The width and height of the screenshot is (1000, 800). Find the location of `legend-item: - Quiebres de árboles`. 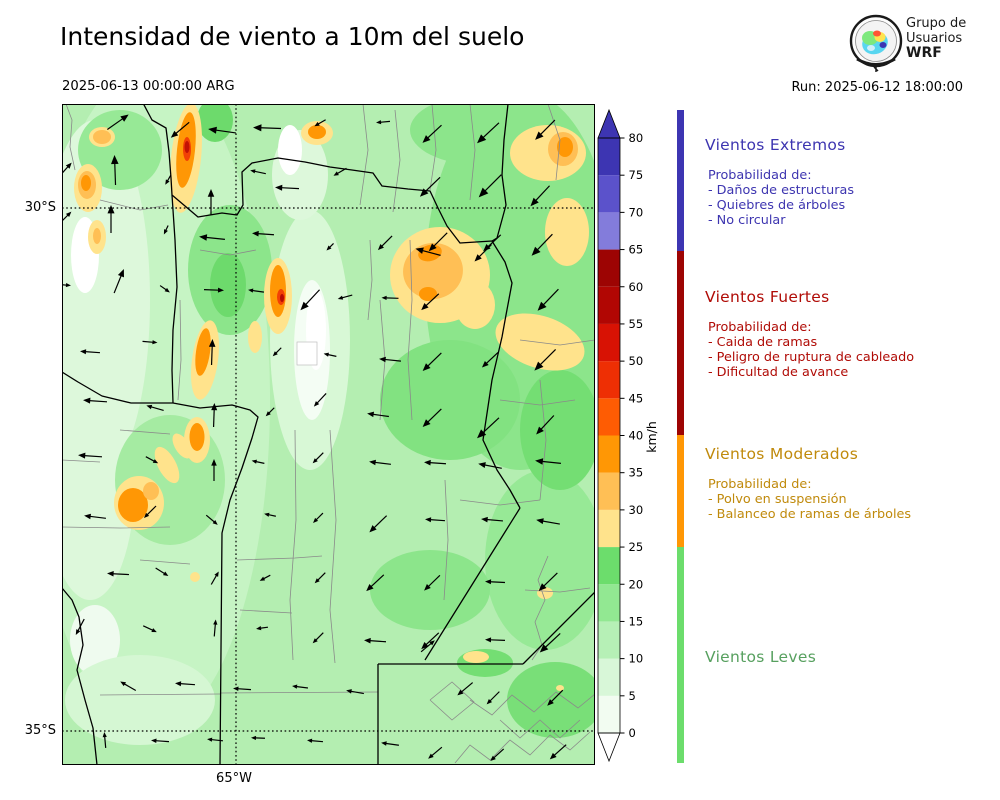

legend-item: - Quiebres de árboles is located at coordinates (777, 206).